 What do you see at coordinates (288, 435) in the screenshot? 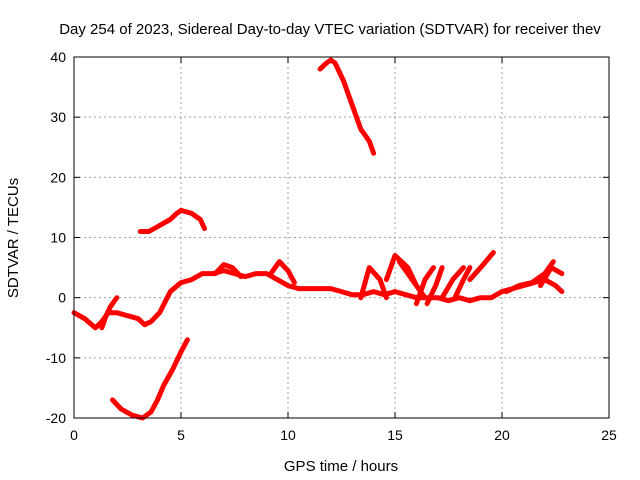
I see `x-tick-label: 10` at bounding box center [288, 435].